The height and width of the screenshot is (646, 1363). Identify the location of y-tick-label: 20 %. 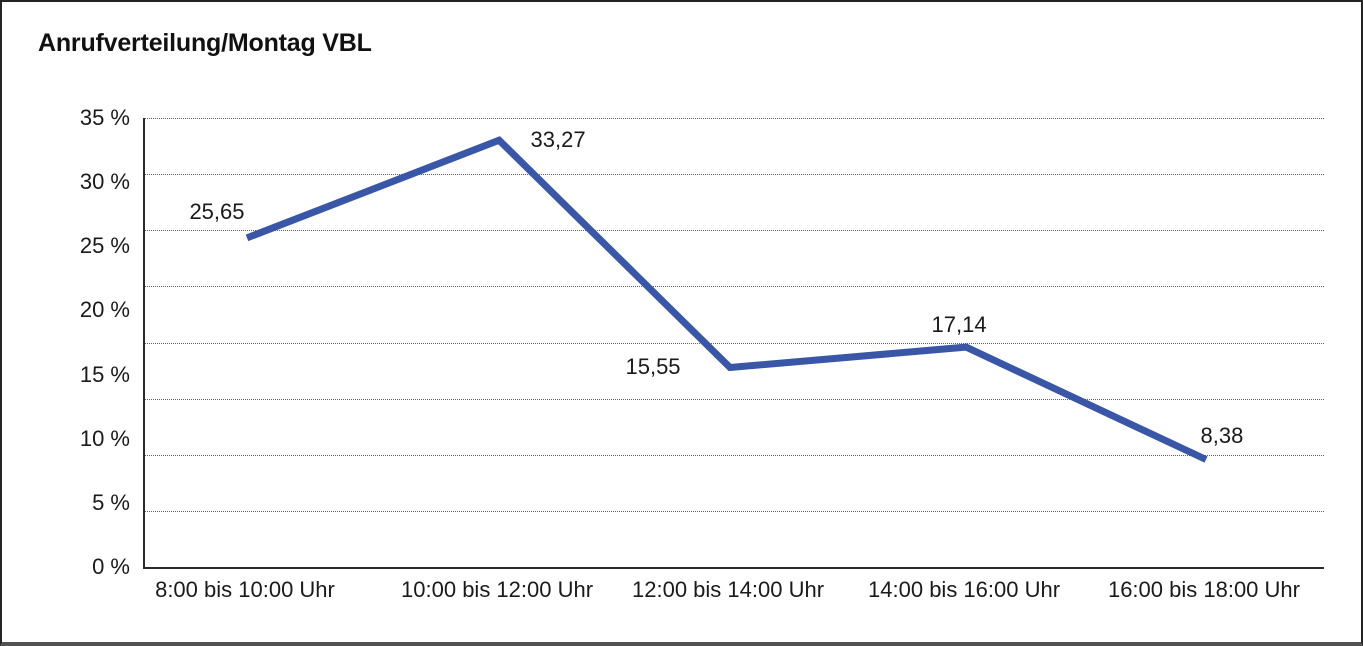
(104, 310).